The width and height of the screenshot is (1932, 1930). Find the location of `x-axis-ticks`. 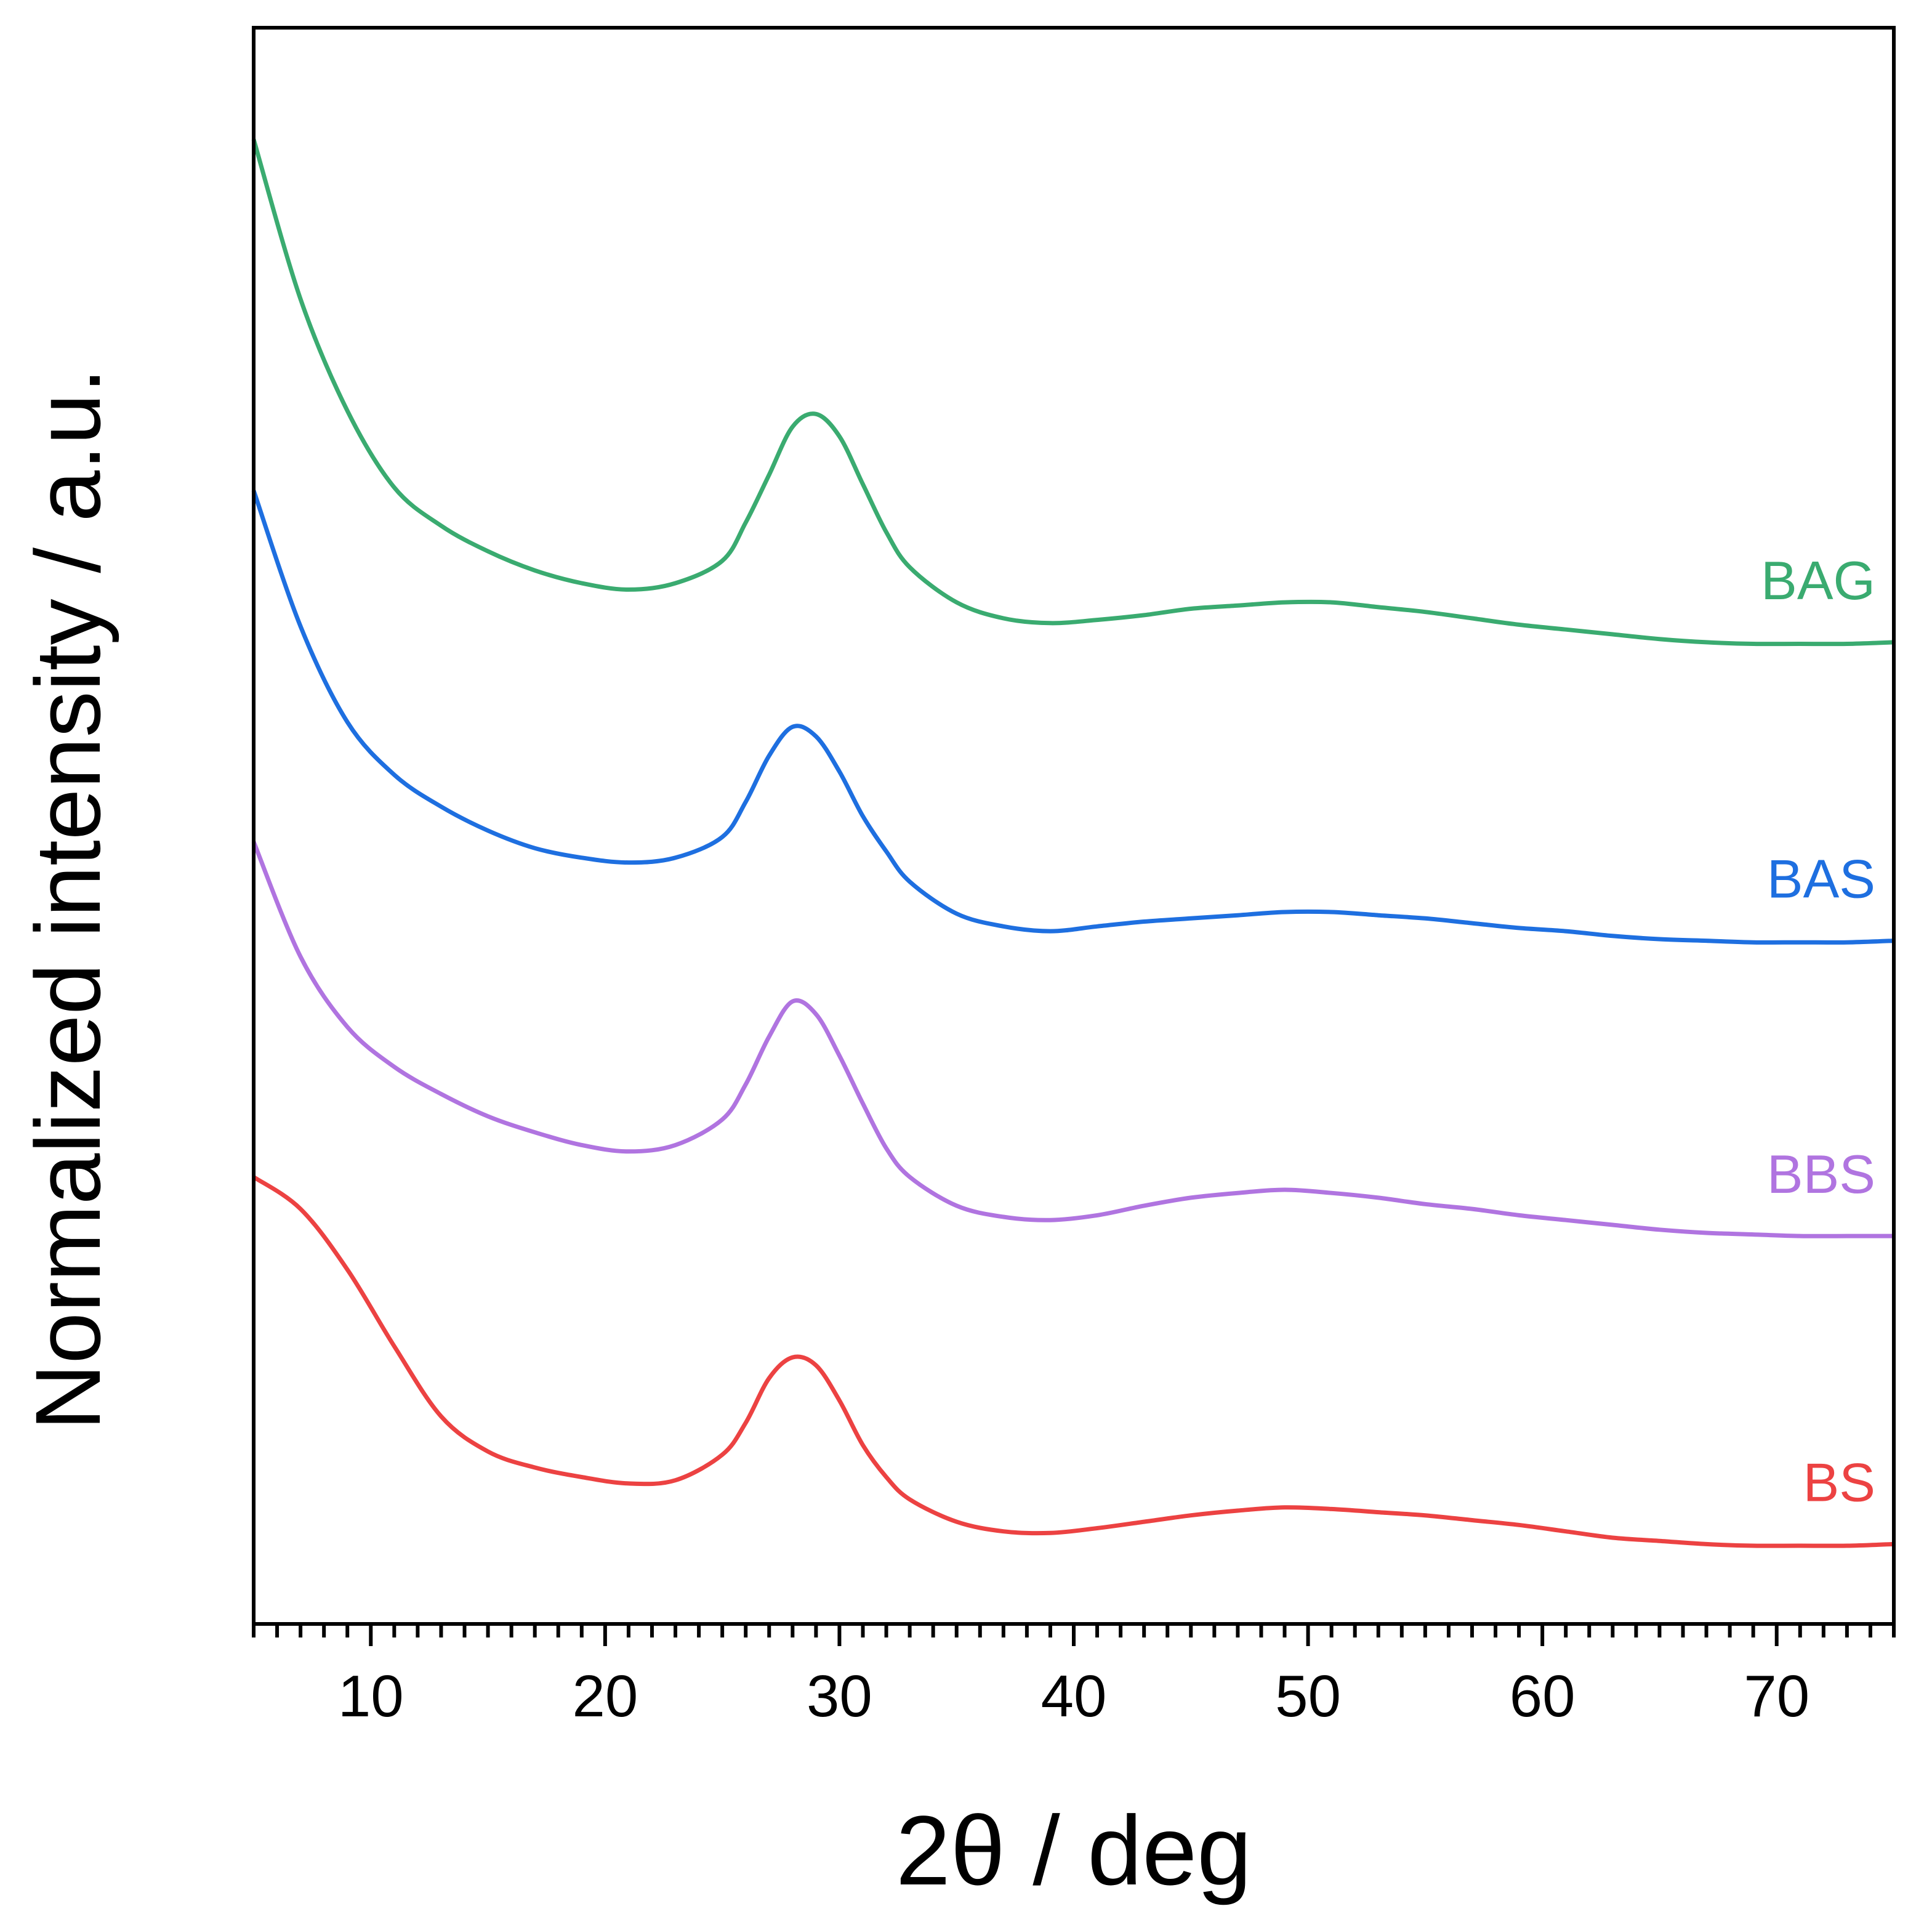

x-axis-ticks is located at coordinates (1074, 1635).